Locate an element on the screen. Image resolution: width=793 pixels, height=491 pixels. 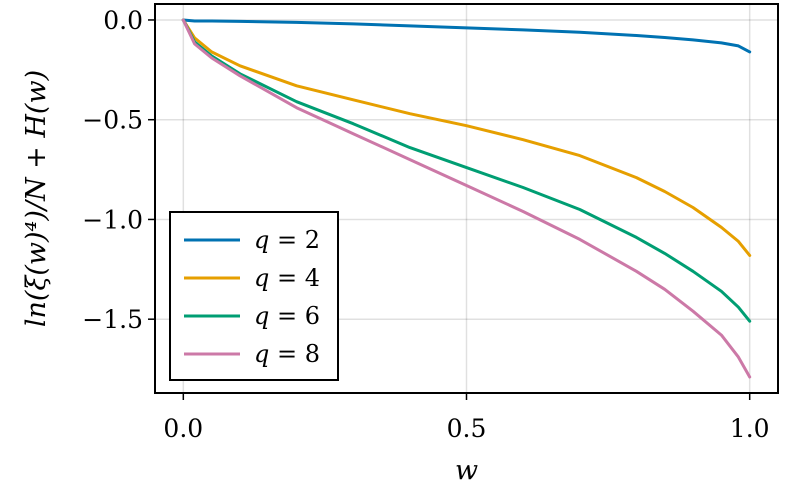
legend-value: 2 is located at coordinates (312, 240).